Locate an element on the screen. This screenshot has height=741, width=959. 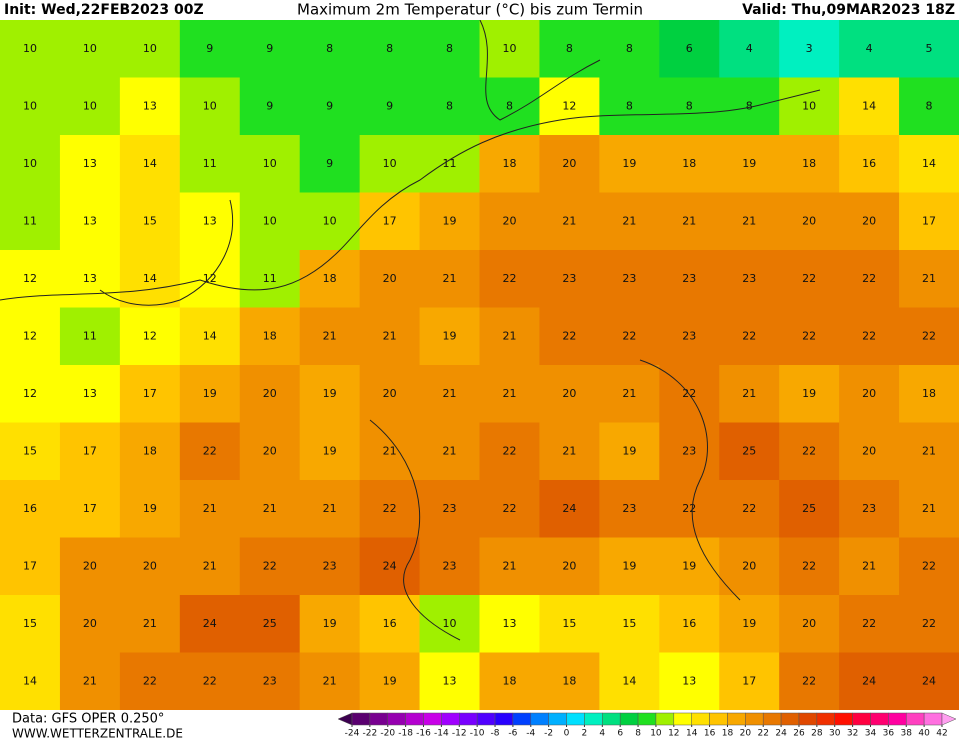
colorbar-label: -12 is located at coordinates (459, 734).